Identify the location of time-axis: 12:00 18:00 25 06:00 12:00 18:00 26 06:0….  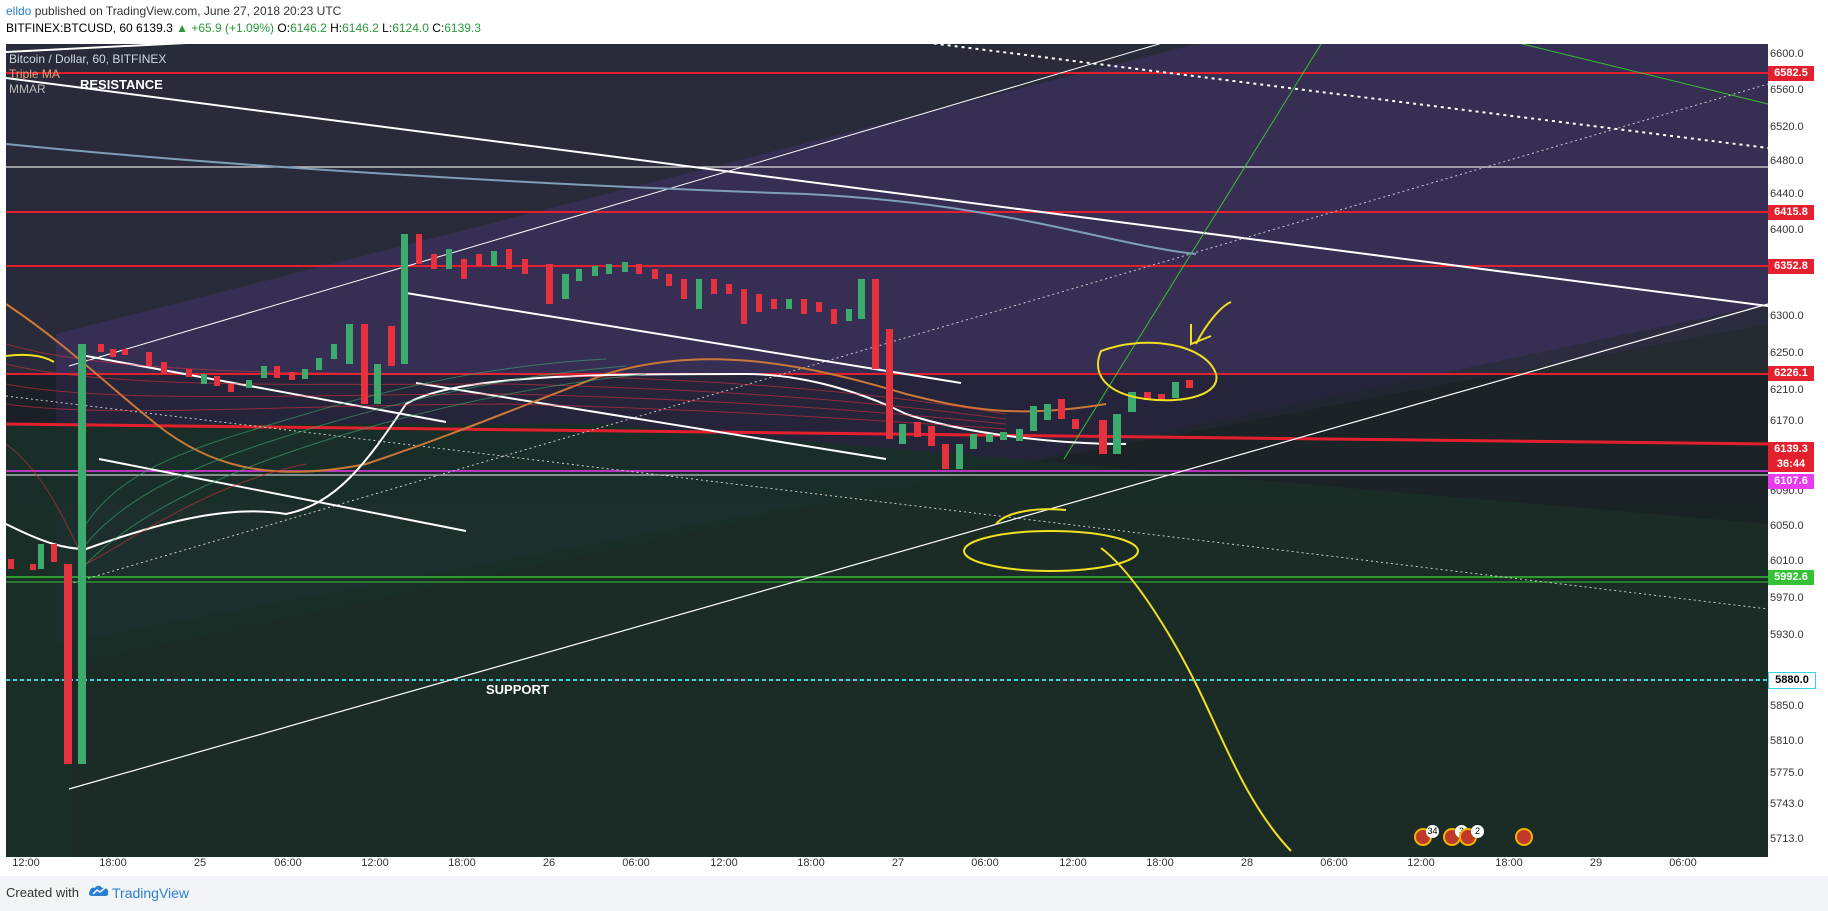
(887, 865).